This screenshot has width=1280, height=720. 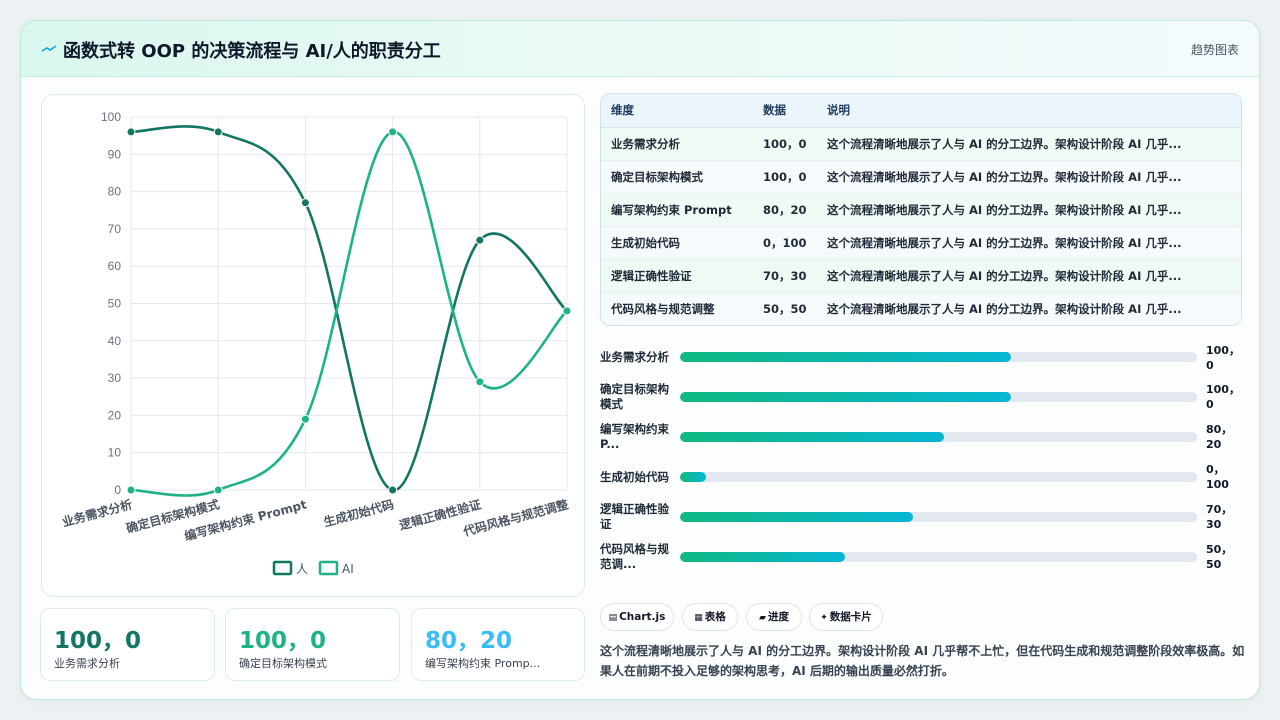 What do you see at coordinates (634, 396) in the screenshot?
I see `progress-label: 确定目标架构模式` at bounding box center [634, 396].